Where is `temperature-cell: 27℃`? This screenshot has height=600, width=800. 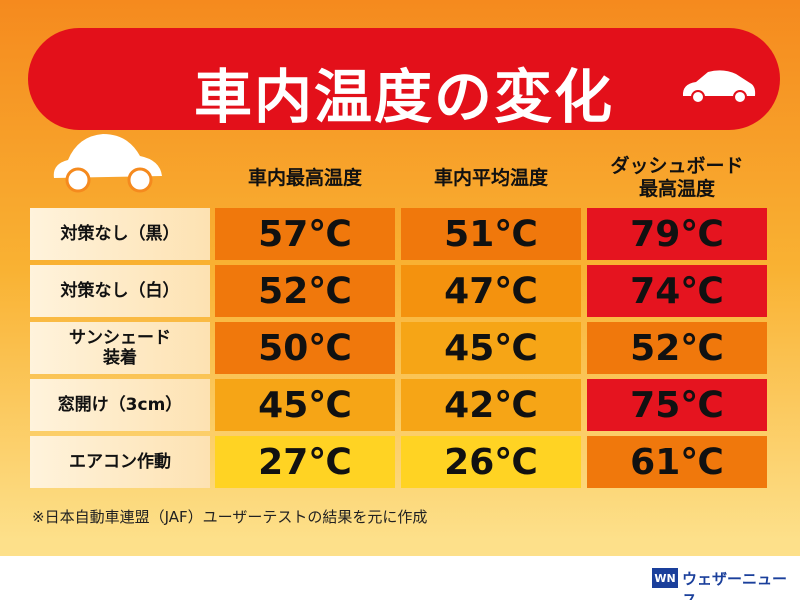 temperature-cell: 27℃ is located at coordinates (305, 462).